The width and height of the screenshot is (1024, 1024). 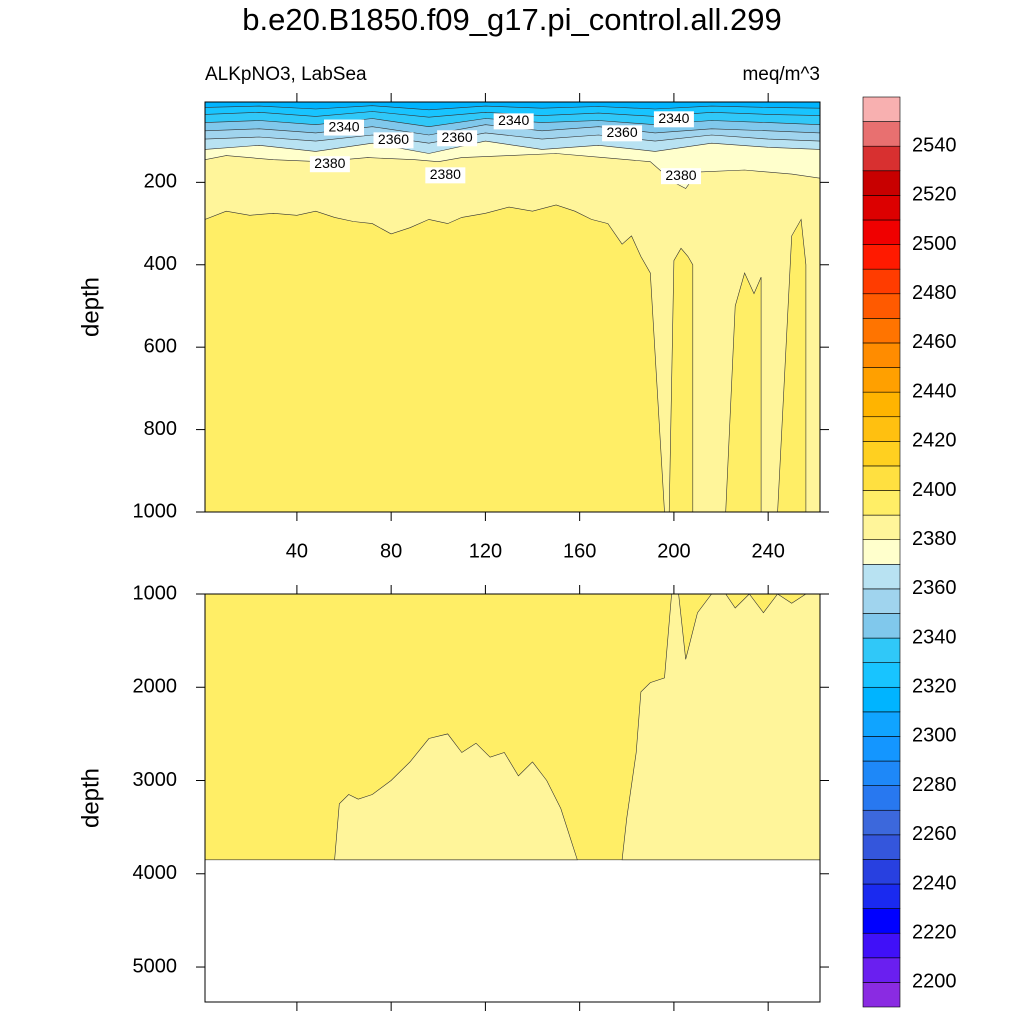 What do you see at coordinates (767, 551) in the screenshot?
I see `x-tick-label: 240` at bounding box center [767, 551].